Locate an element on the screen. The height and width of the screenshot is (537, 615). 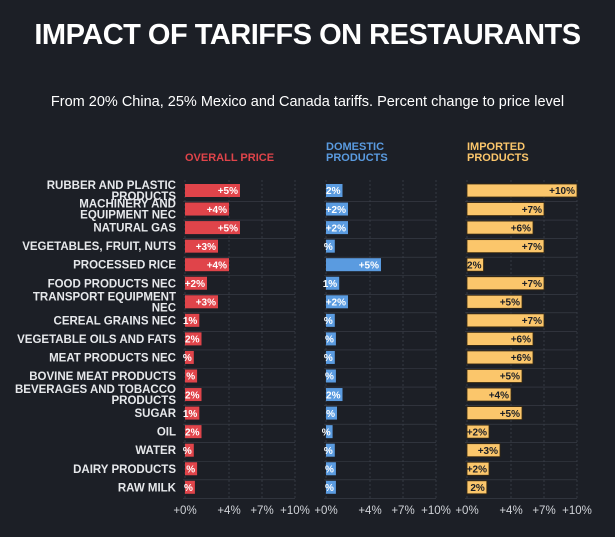
category-label: MEAT PRODUCTS NEC is located at coordinates (112, 358).